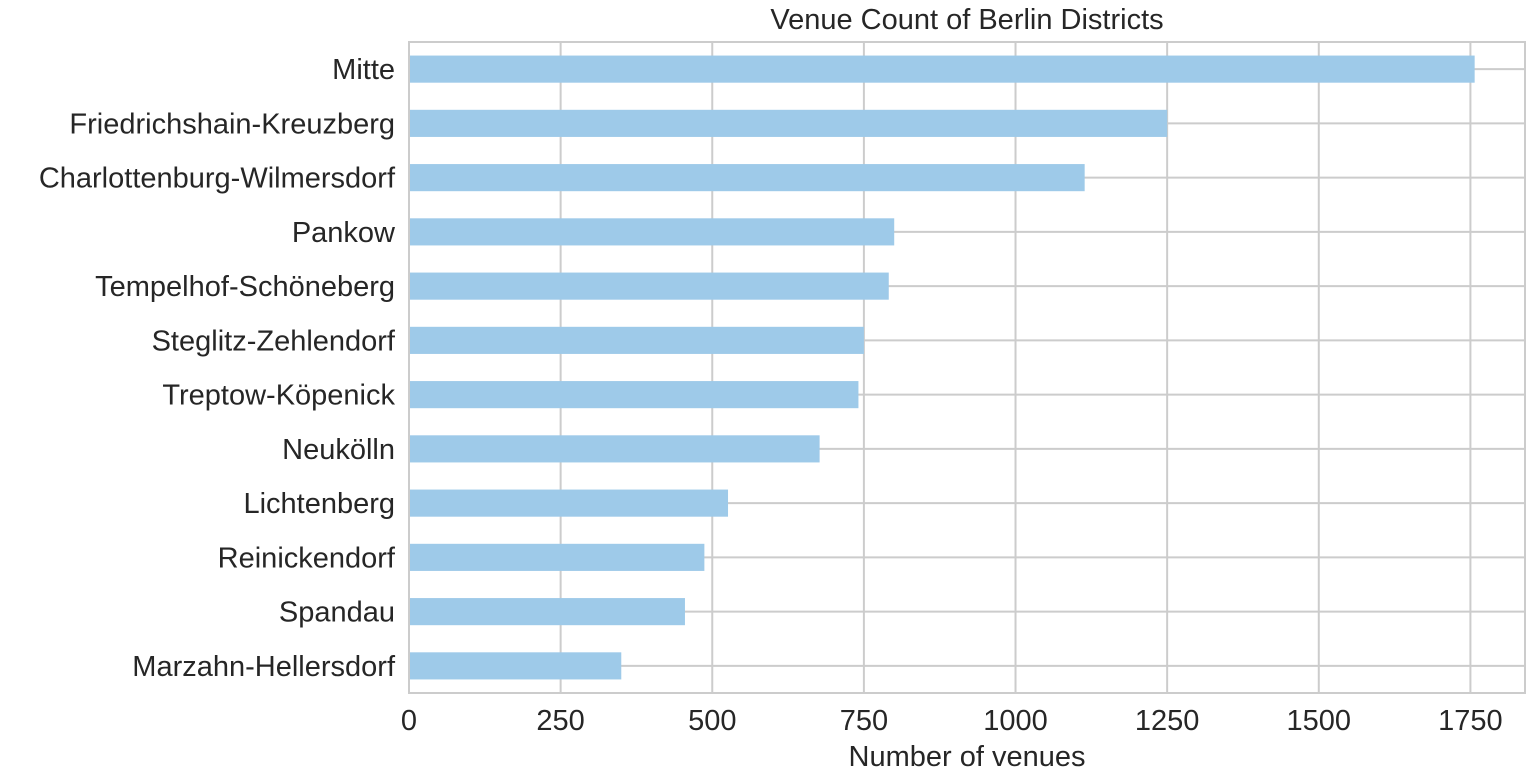 This screenshot has height=772, width=1531. Describe the element at coordinates (363, 70) in the screenshot. I see `y-tick-label: Mitte` at that location.